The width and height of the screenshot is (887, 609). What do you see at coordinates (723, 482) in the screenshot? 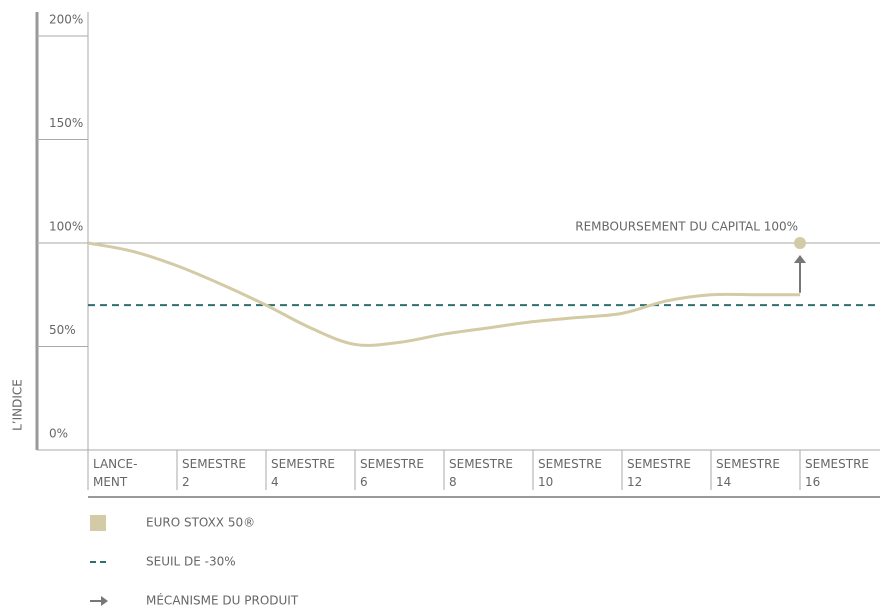
I see `x-tick-line2: 14` at bounding box center [723, 482].